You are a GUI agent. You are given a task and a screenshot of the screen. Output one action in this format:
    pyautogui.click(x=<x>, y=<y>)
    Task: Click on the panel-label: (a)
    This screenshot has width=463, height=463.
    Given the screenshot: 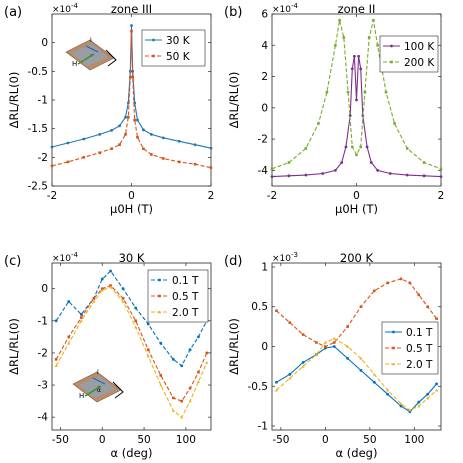 What is the action you would take?
    pyautogui.click(x=13, y=12)
    